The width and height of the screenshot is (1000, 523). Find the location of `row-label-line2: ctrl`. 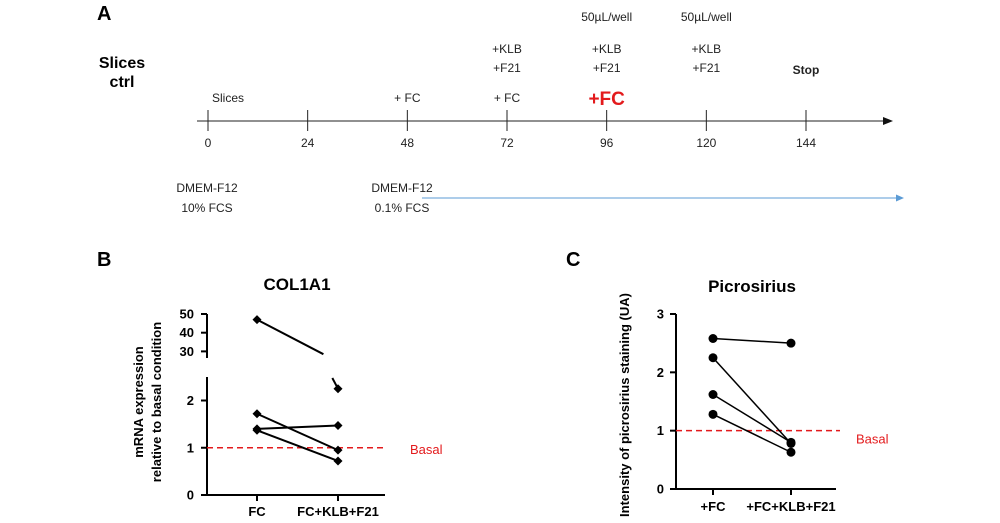

row-label-line2: ctrl is located at coordinates (122, 82).